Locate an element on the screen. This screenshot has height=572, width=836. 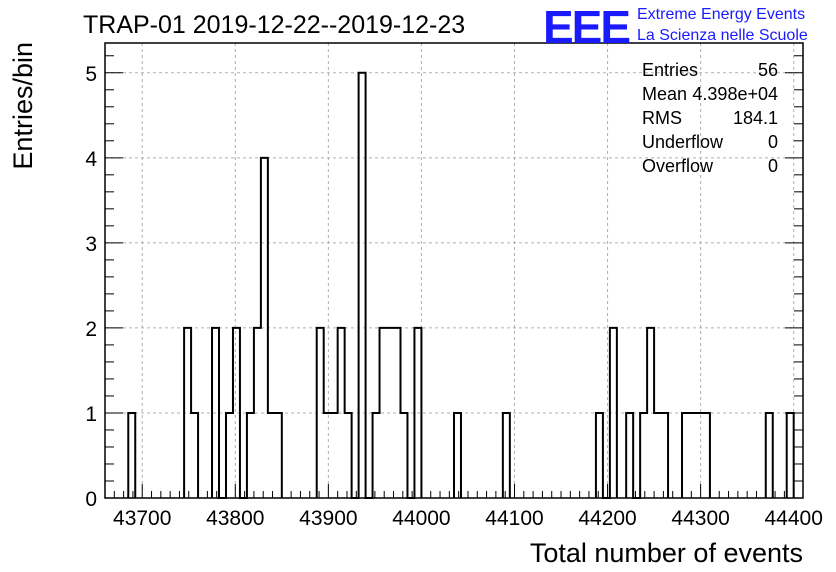
x-tick-label: 43700 is located at coordinates (142, 518).